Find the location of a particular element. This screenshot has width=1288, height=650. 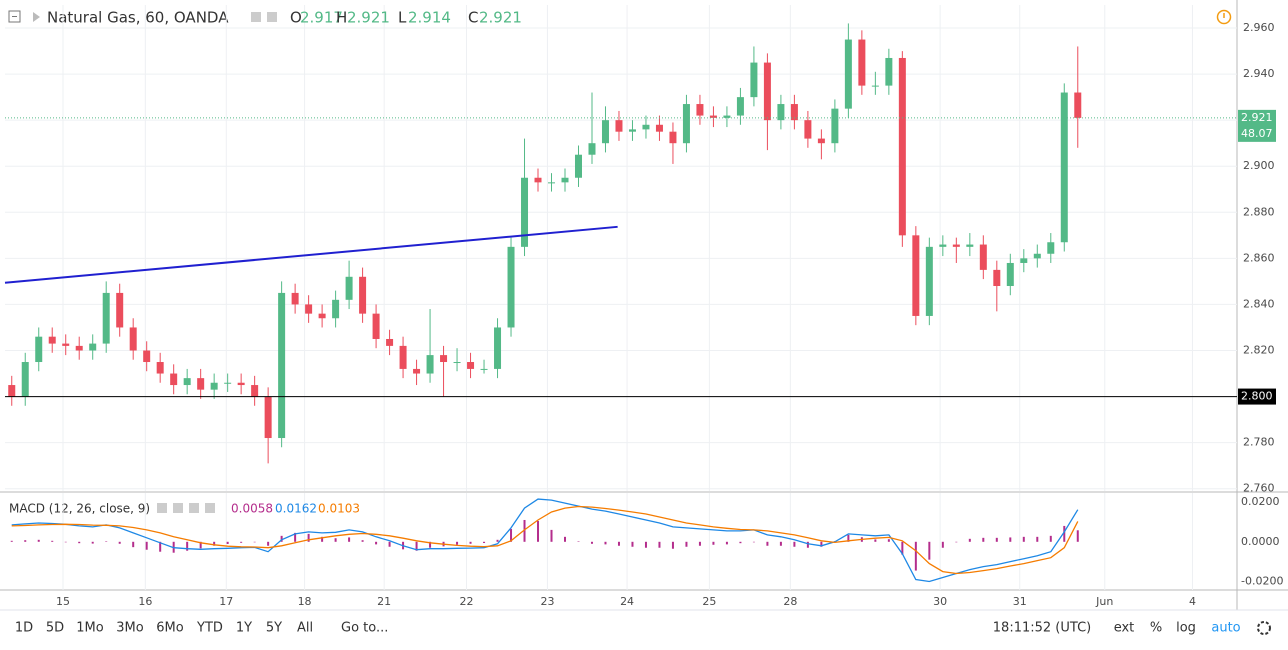

scale-option: % is located at coordinates (1156, 628).